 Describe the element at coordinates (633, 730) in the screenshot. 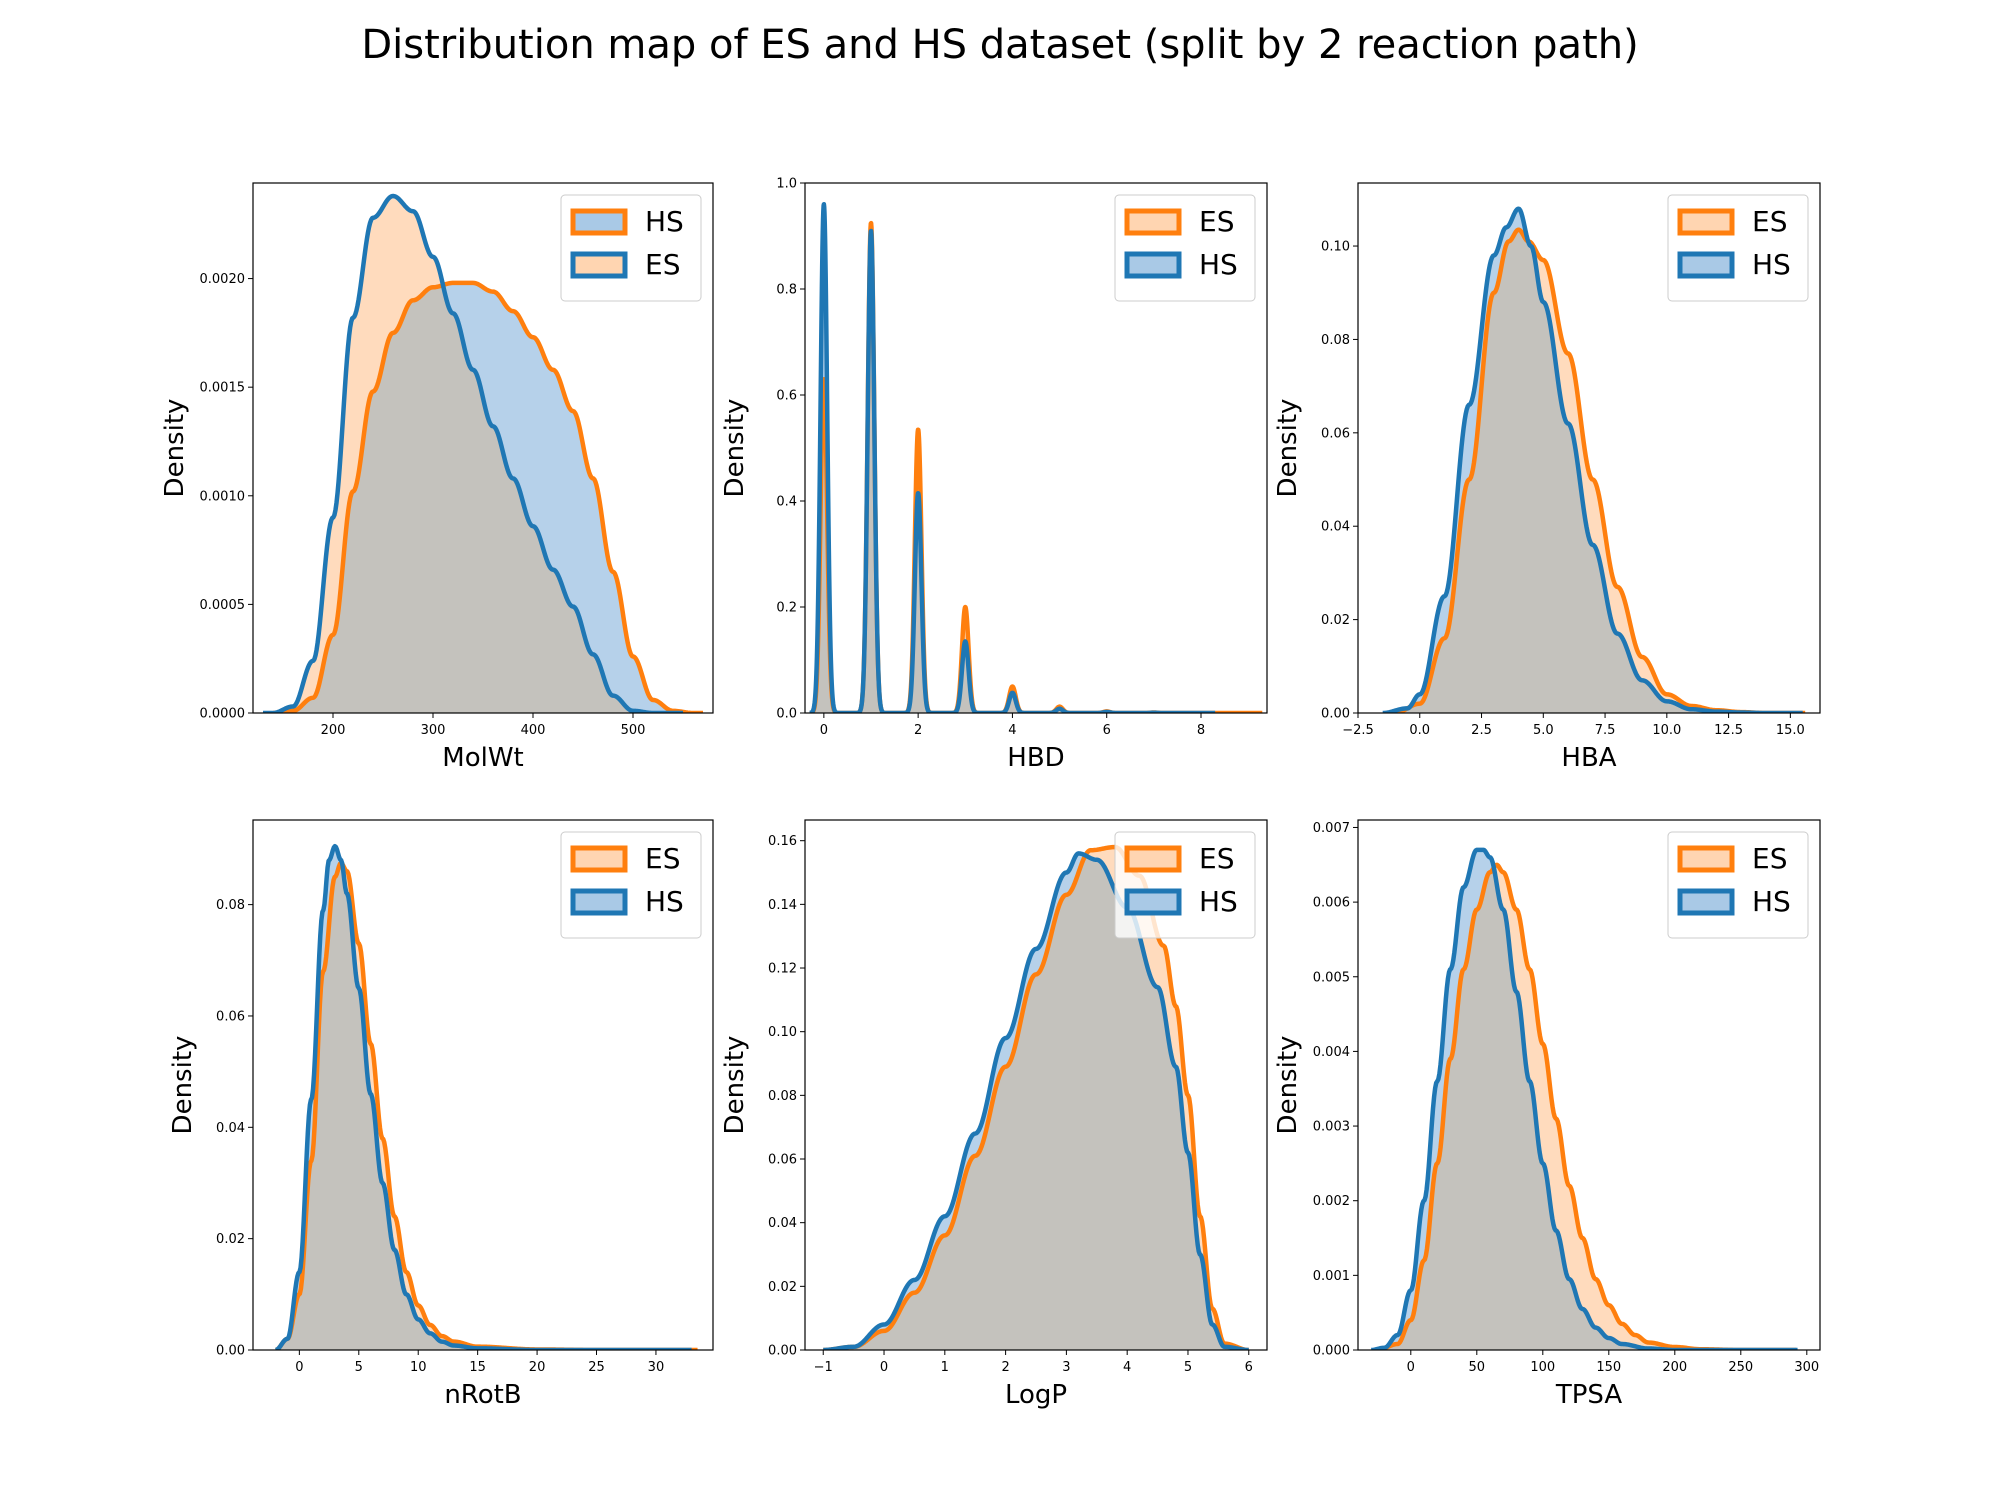

I see `x-tick-label: 500` at that location.